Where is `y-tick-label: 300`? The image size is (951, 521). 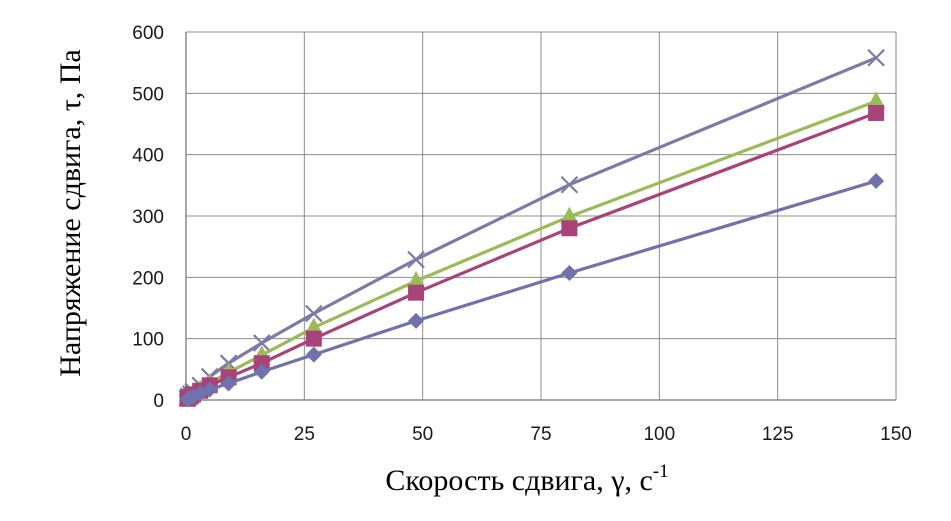 y-tick-label: 300 is located at coordinates (148, 217).